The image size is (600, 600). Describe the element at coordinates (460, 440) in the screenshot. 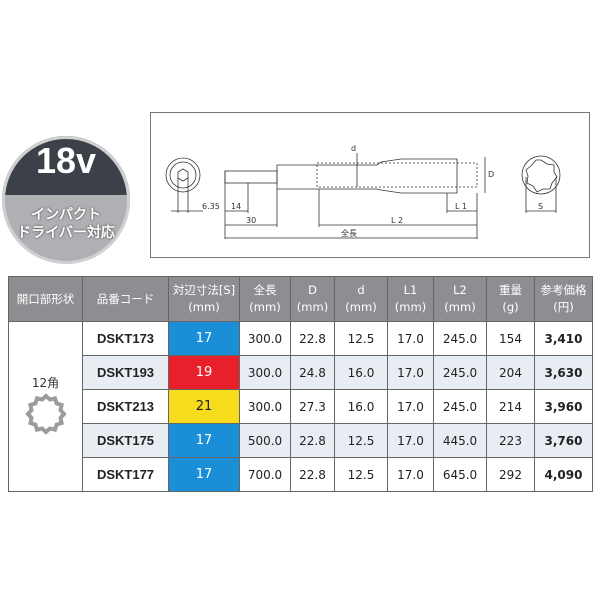

I see `cell-l2: 445.0` at that location.